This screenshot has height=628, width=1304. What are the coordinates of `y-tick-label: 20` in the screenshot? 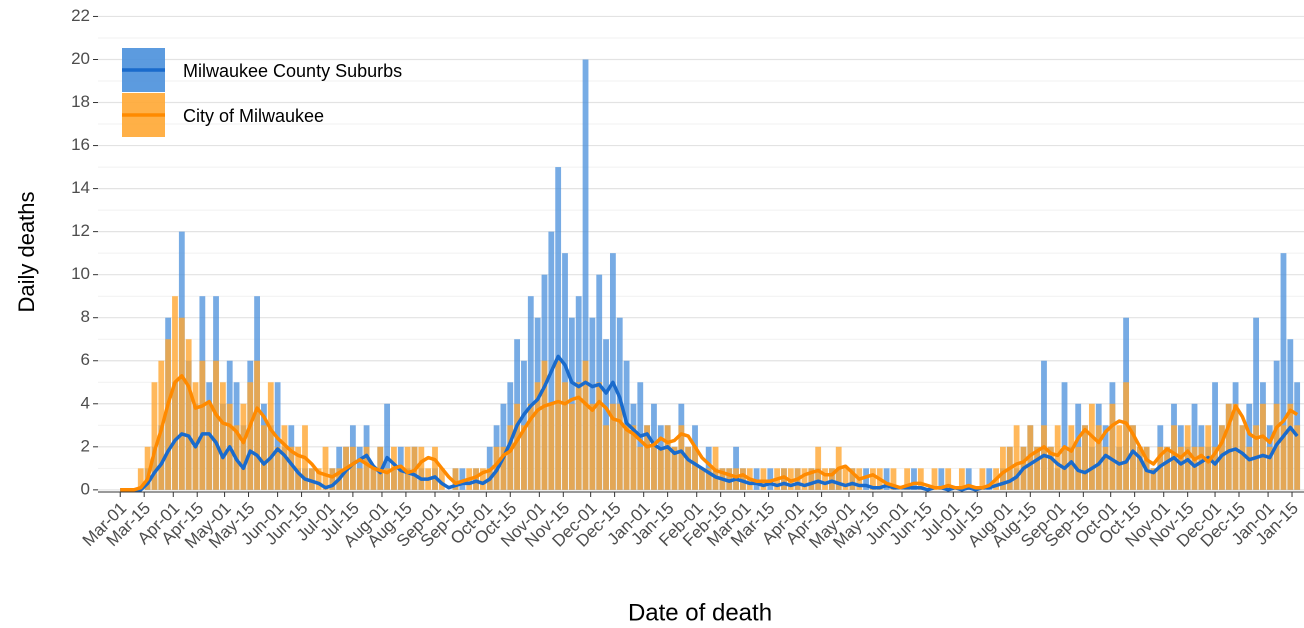 It's located at (80, 58).